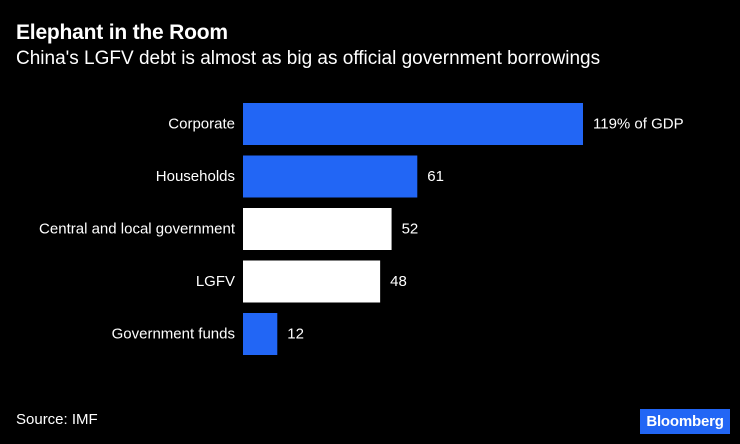  Describe the element at coordinates (685, 421) in the screenshot. I see `bloomberg-logo: Bloomberg` at that location.